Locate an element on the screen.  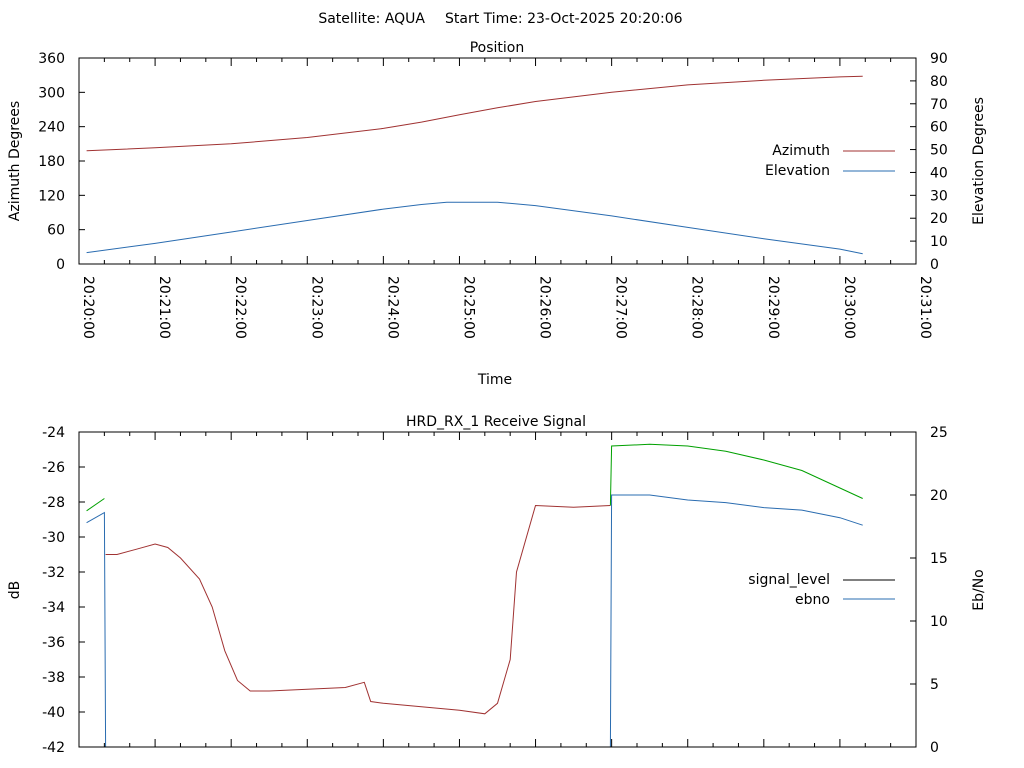
y-tick-label: 360 is located at coordinates (51, 59).